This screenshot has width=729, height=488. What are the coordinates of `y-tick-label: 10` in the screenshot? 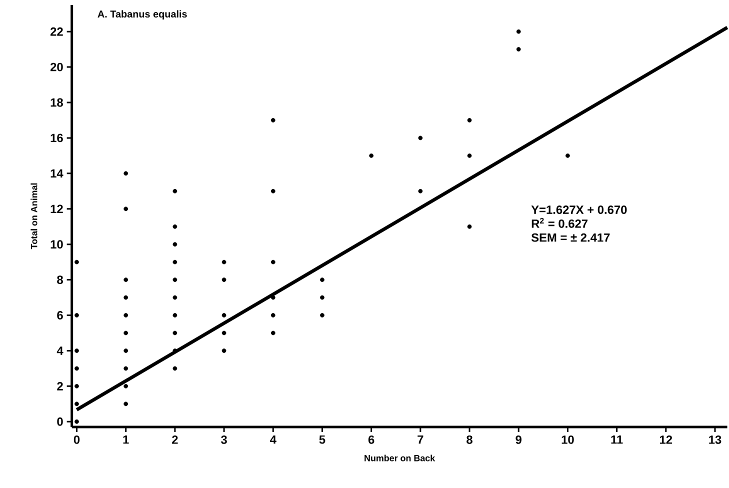 It's located at (56, 244).